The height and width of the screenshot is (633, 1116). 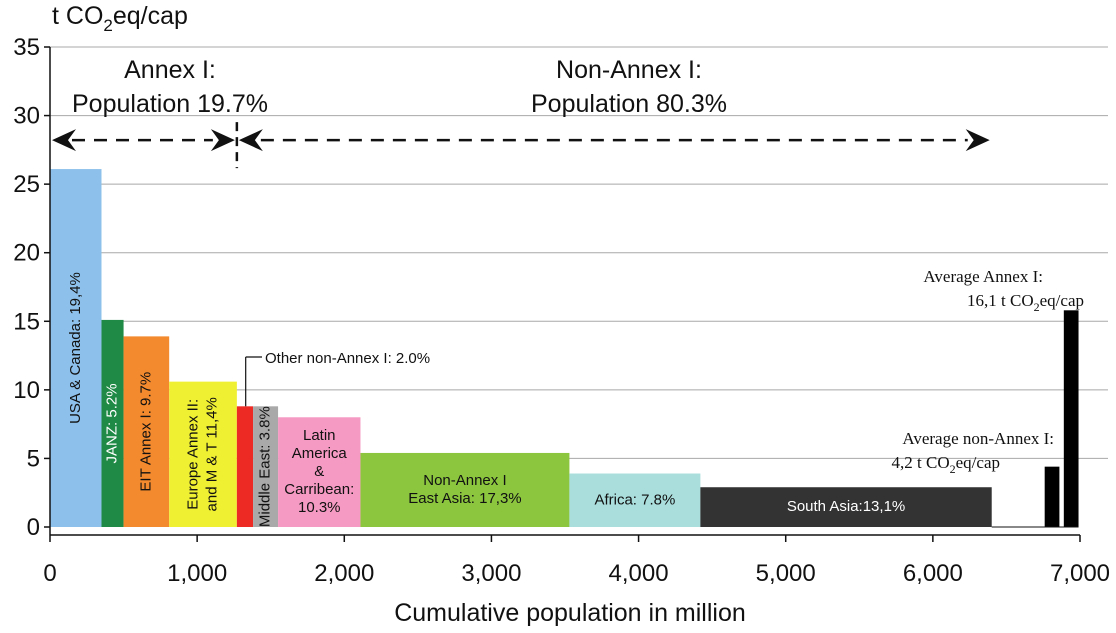 I want to click on bar-label-6: Latin America & Carribean: 10.3%, so click(x=319, y=471).